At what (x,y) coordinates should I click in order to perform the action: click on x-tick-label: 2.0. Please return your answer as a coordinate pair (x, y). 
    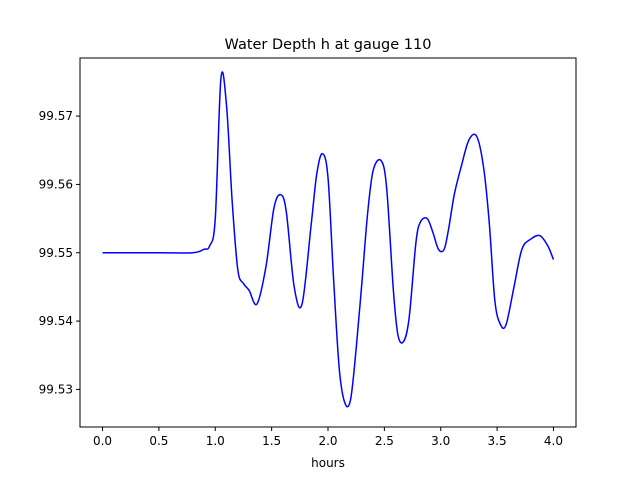
    Looking at the image, I should click on (327, 441).